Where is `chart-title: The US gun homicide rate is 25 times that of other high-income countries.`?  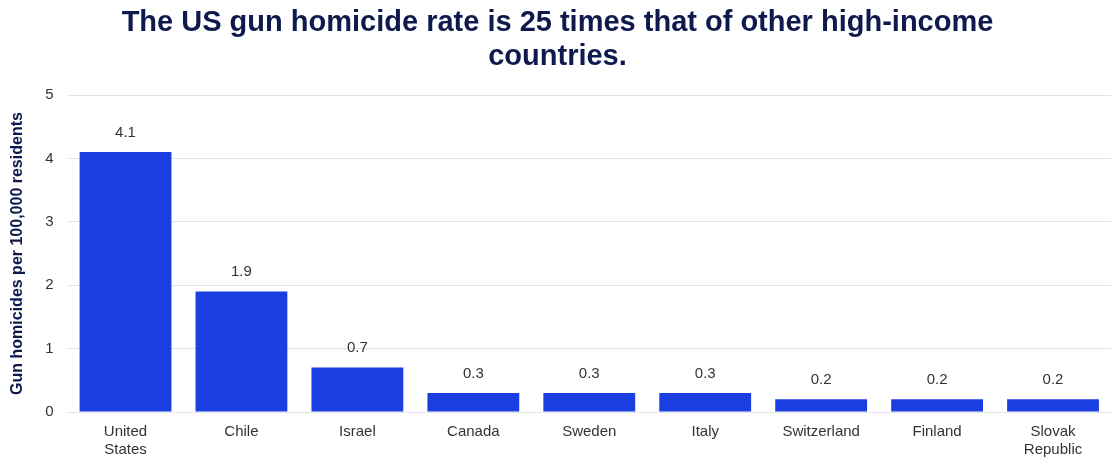 chart-title: The US gun homicide rate is 25 times that of other high-income countries. is located at coordinates (557, 38).